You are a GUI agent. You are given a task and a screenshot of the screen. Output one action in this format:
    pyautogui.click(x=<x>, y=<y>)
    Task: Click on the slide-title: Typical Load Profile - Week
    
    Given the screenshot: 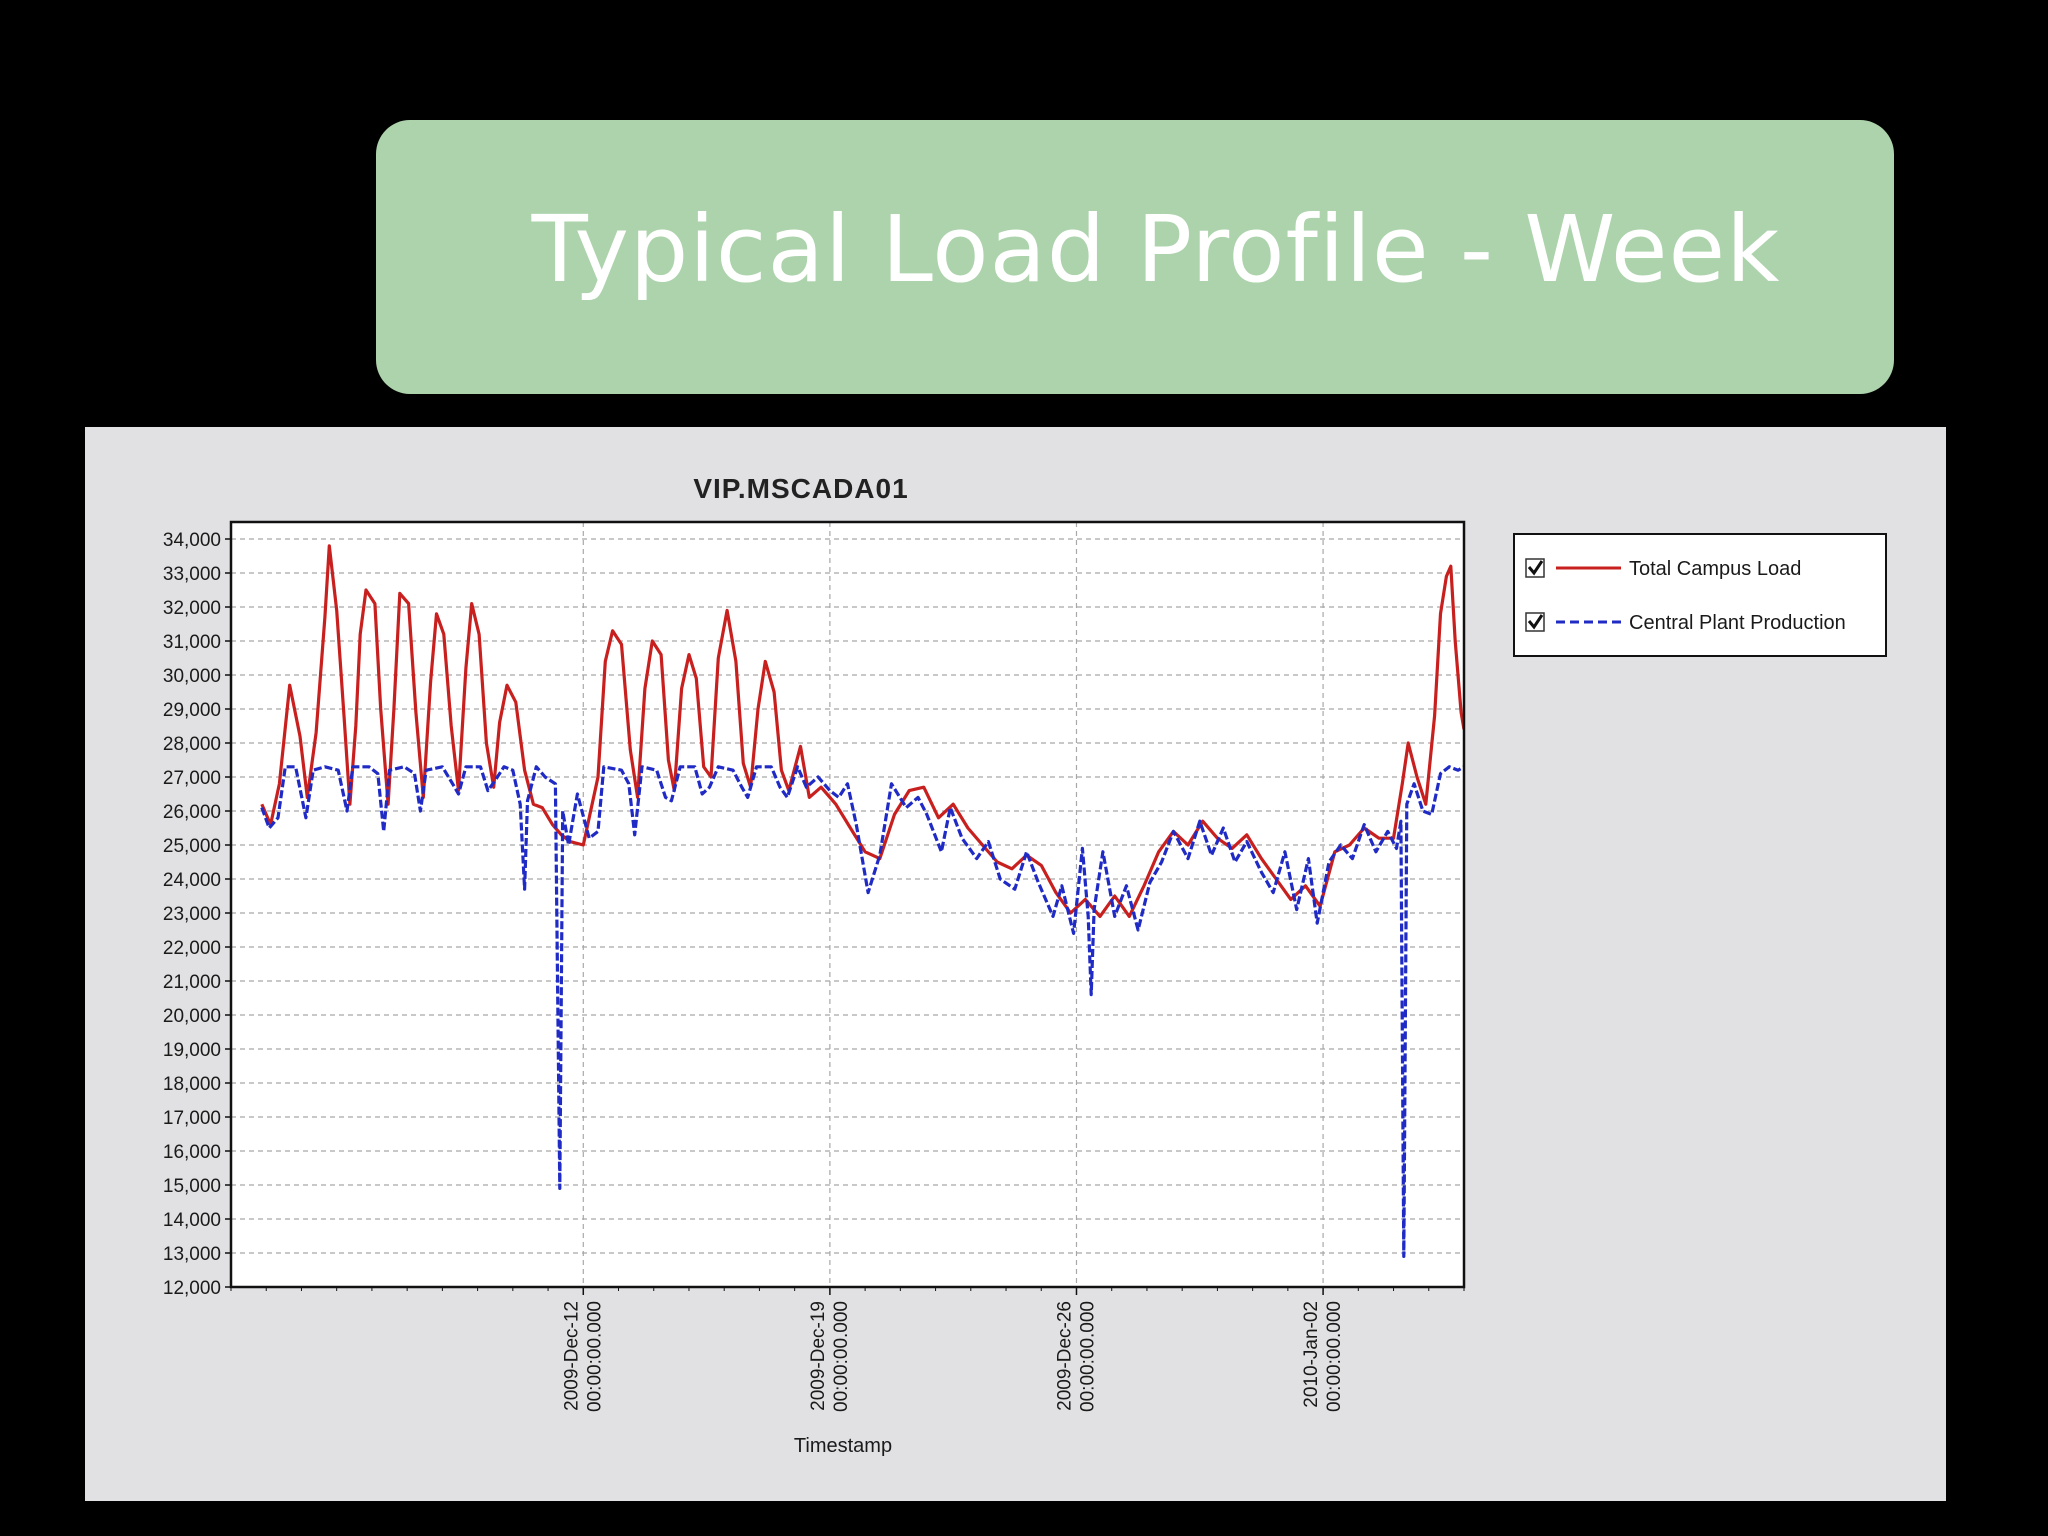 What is the action you would take?
    pyautogui.click(x=1156, y=249)
    